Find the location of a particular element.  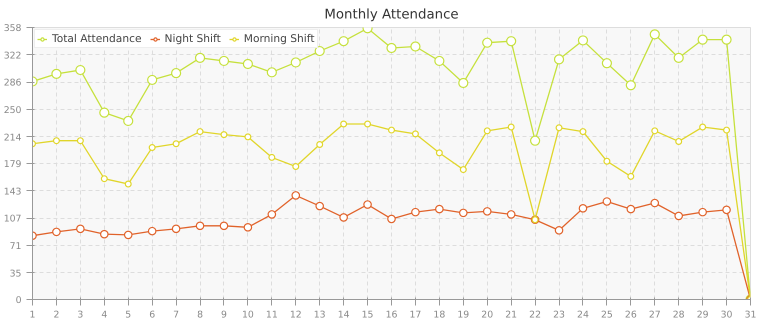

x-tick-label: 3 is located at coordinates (80, 315).